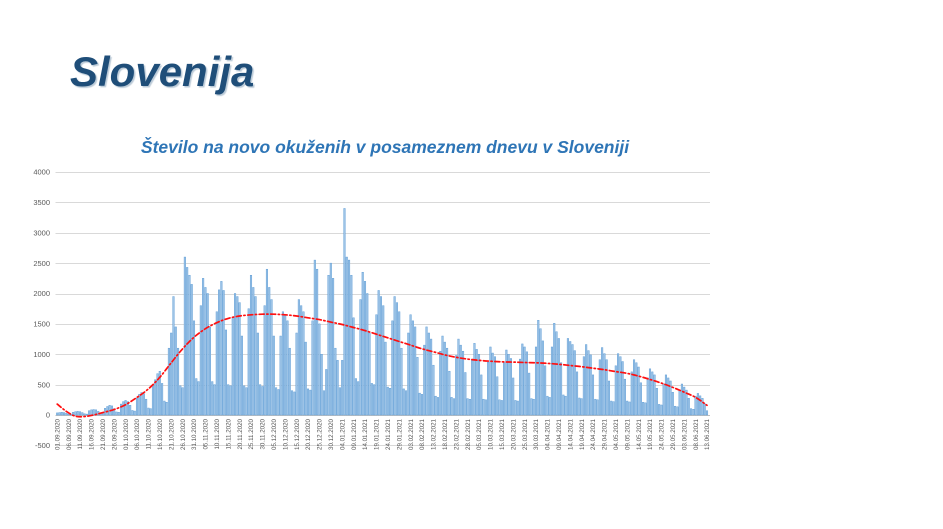 Image resolution: width=943 pixels, height=529 pixels. What do you see at coordinates (582, 434) in the screenshot?
I see `x-tick-label: 19.04.2021` at bounding box center [582, 434].